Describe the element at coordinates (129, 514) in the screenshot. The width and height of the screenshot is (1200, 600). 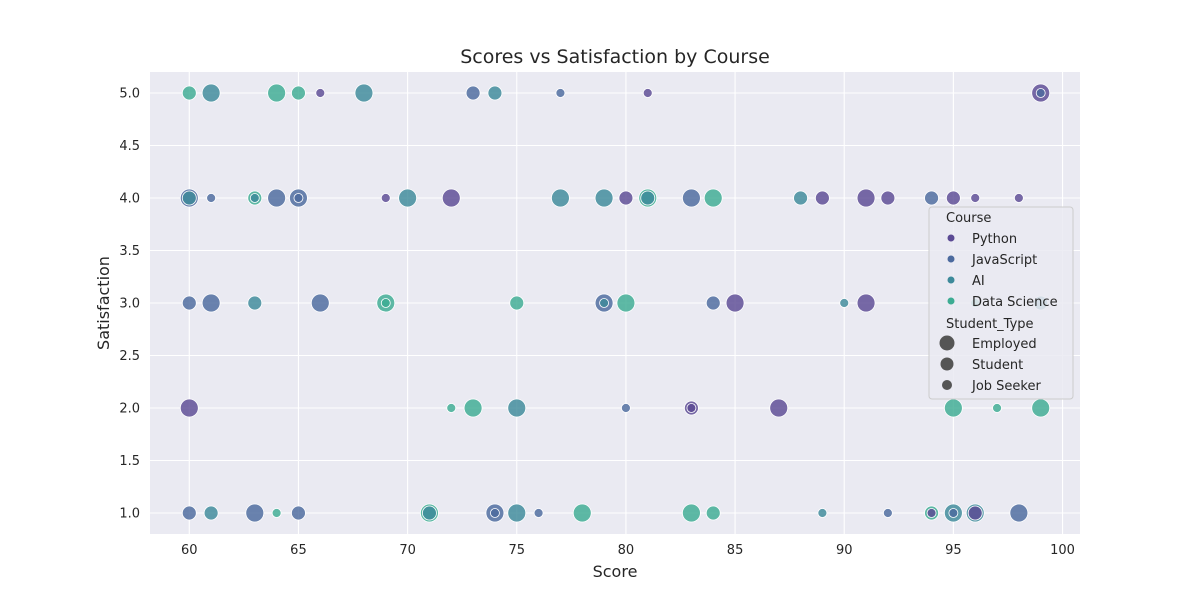
I see `y-tick-label: 1.0` at that location.